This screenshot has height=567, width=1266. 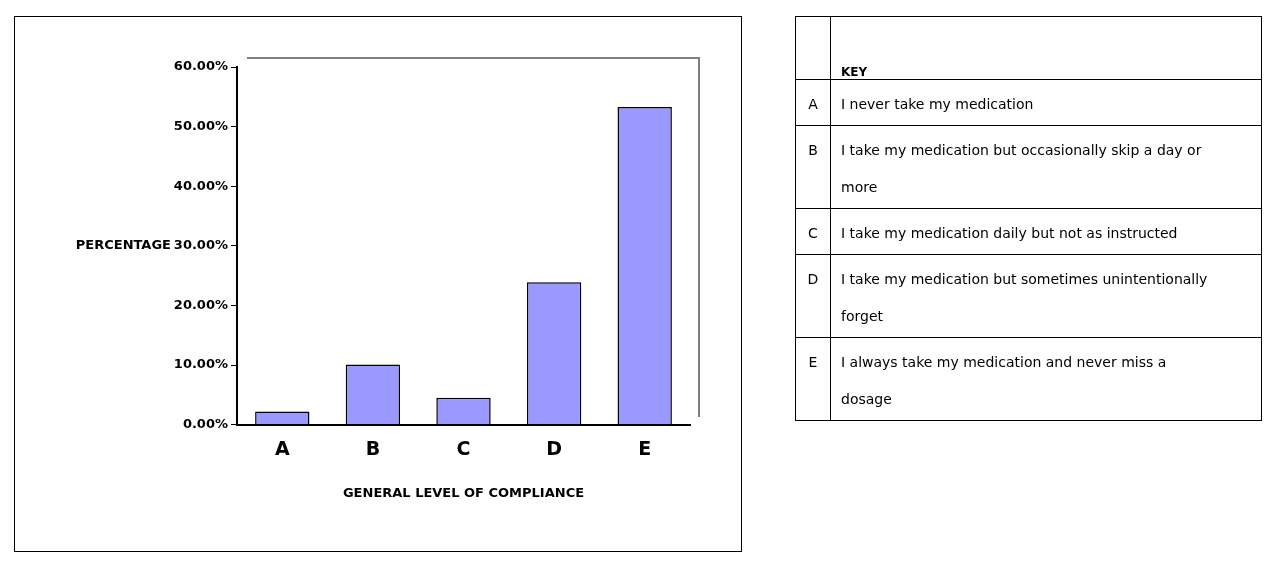 I want to click on text: I take my medication but occasionally skip a day or more, so click(x=1021, y=168).